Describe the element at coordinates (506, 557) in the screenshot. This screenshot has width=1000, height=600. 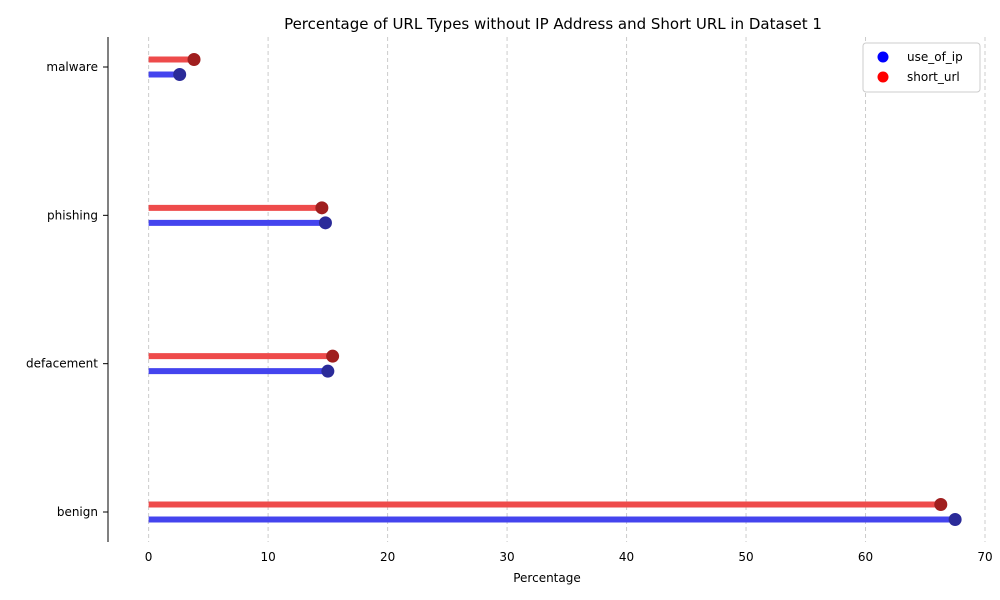
I see `x-tick-label: 30` at that location.